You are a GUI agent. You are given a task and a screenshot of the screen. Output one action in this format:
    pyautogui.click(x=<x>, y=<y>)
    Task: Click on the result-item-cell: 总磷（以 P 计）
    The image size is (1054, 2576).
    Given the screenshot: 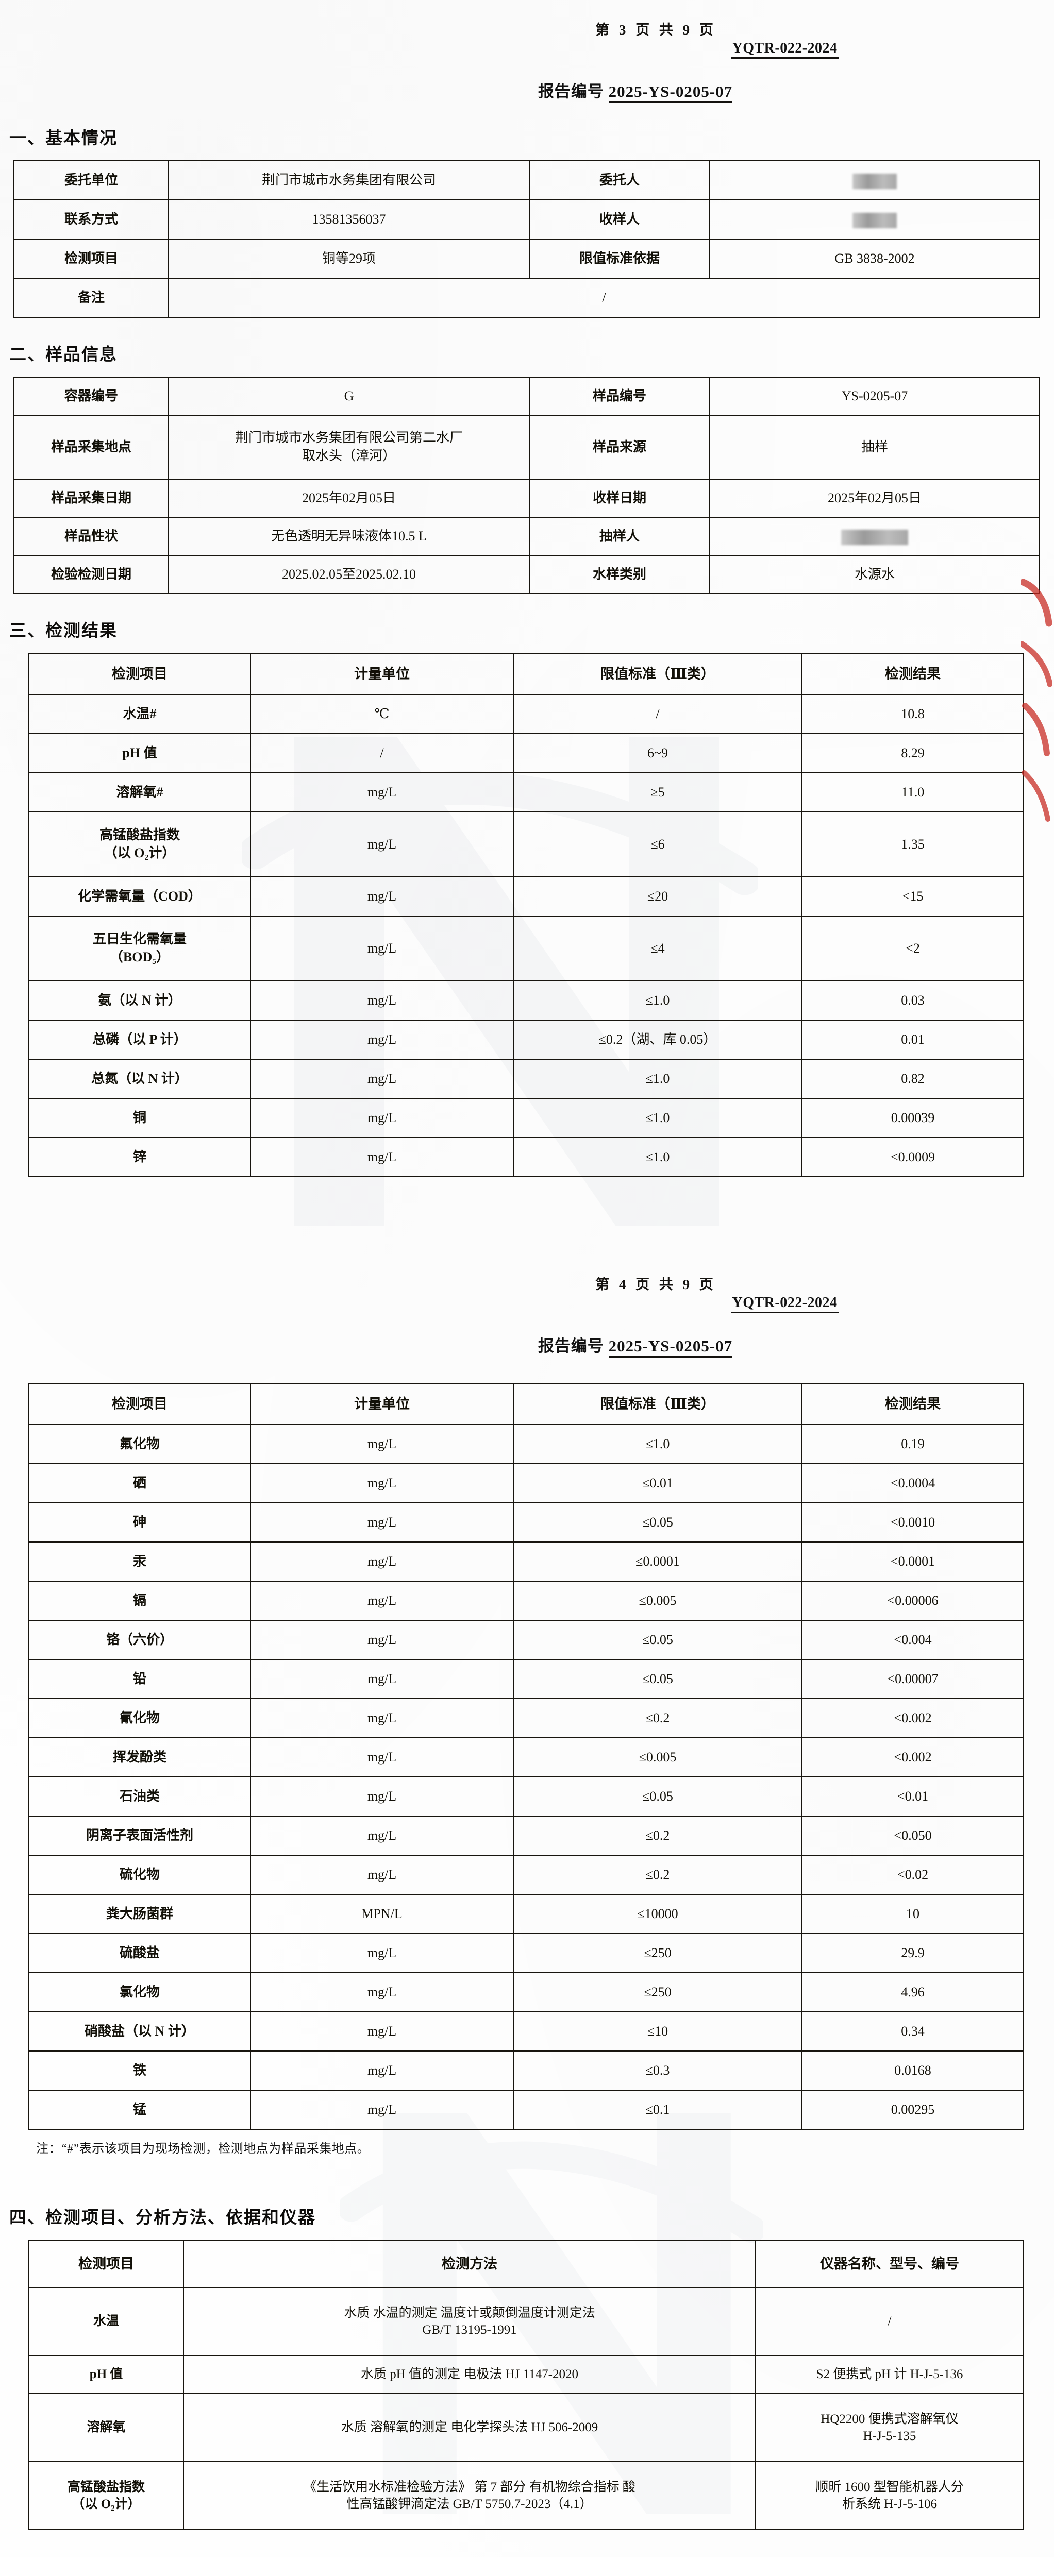 What is the action you would take?
    pyautogui.click(x=139, y=1040)
    